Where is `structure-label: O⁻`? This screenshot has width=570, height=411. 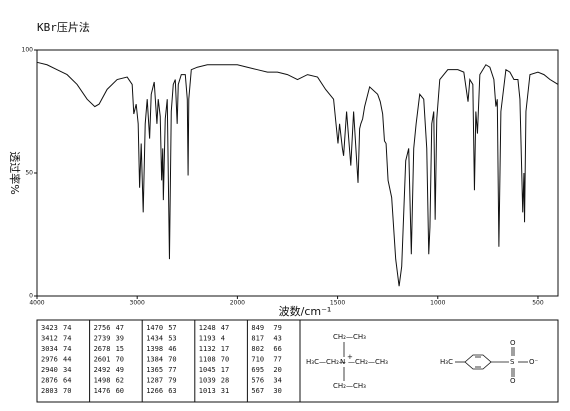
structure-label: O⁻ is located at coordinates (534, 362).